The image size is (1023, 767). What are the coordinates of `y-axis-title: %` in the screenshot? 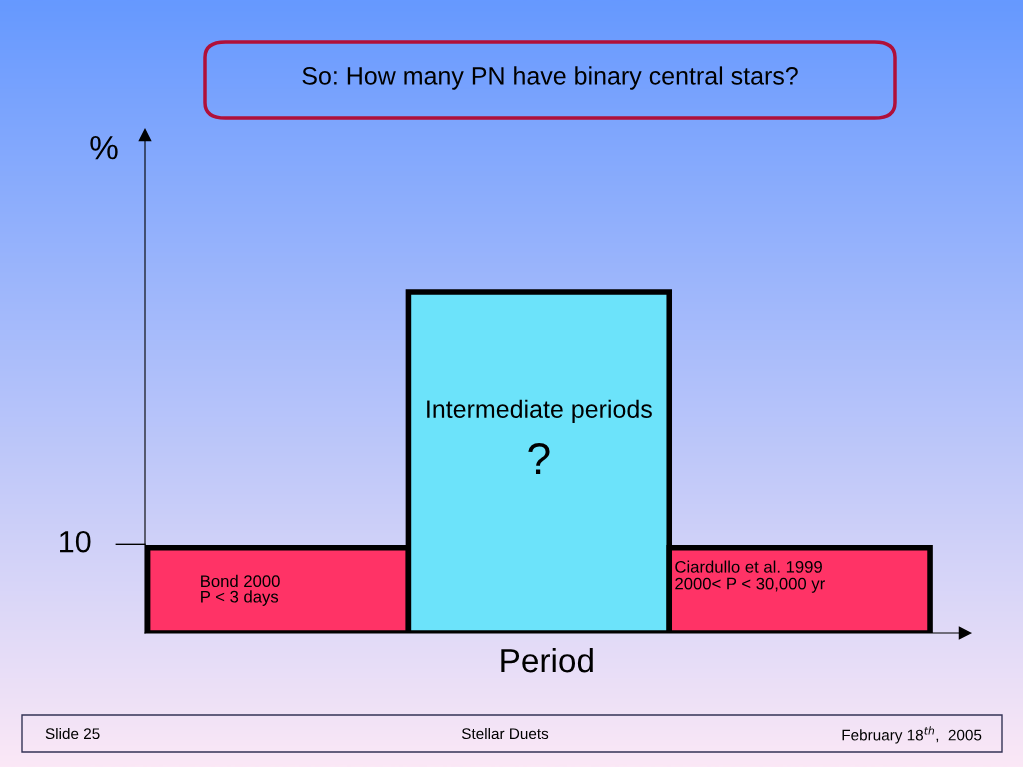 It's located at (104, 148).